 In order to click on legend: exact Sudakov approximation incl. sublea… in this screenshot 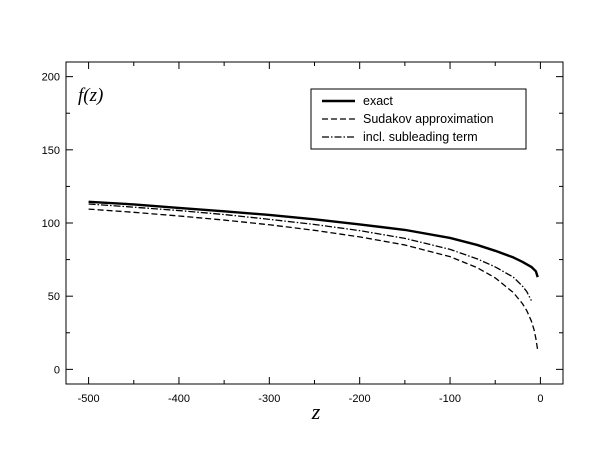, I will do `click(418, 119)`.